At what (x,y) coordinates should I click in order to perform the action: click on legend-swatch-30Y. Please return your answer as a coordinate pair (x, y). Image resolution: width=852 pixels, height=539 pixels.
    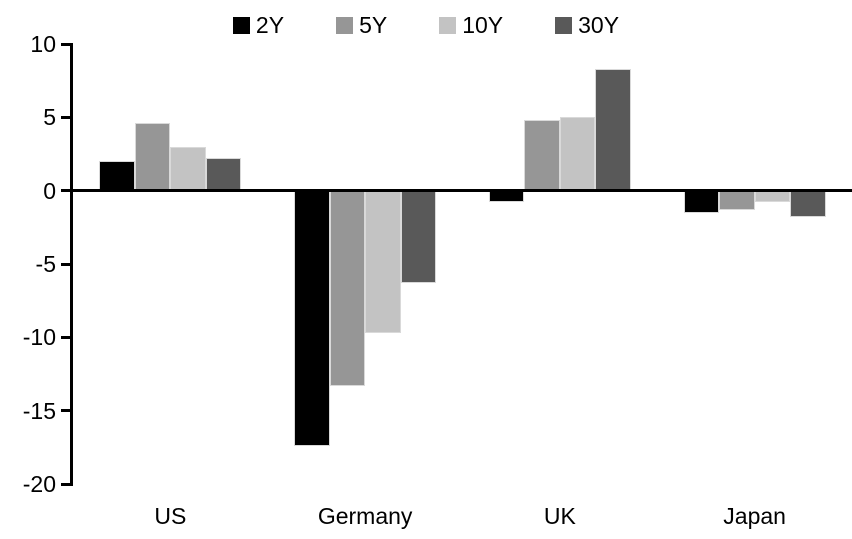
    Looking at the image, I should click on (564, 25).